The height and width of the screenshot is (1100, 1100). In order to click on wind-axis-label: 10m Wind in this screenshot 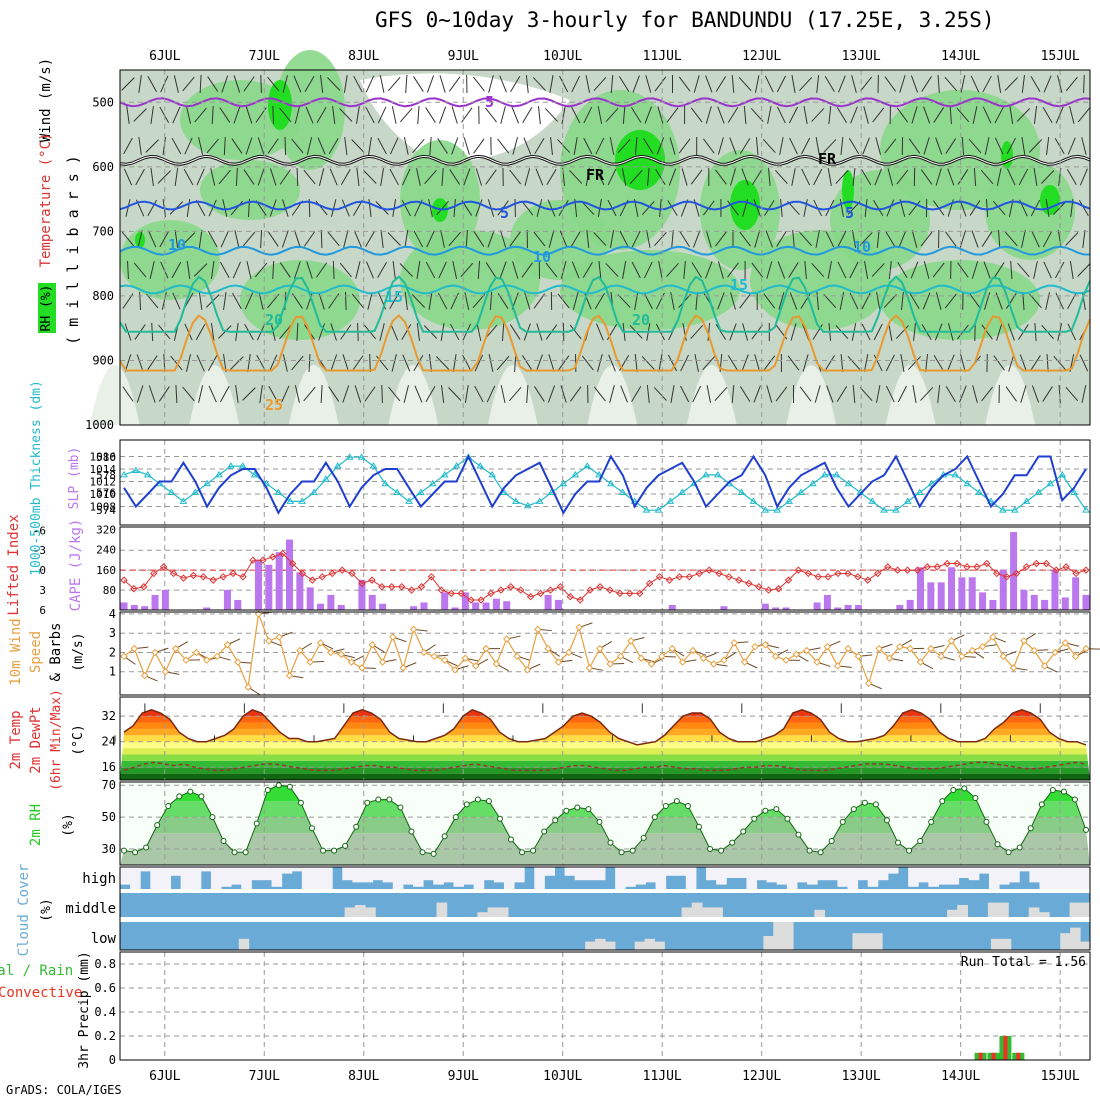, I will do `click(16, 651)`.